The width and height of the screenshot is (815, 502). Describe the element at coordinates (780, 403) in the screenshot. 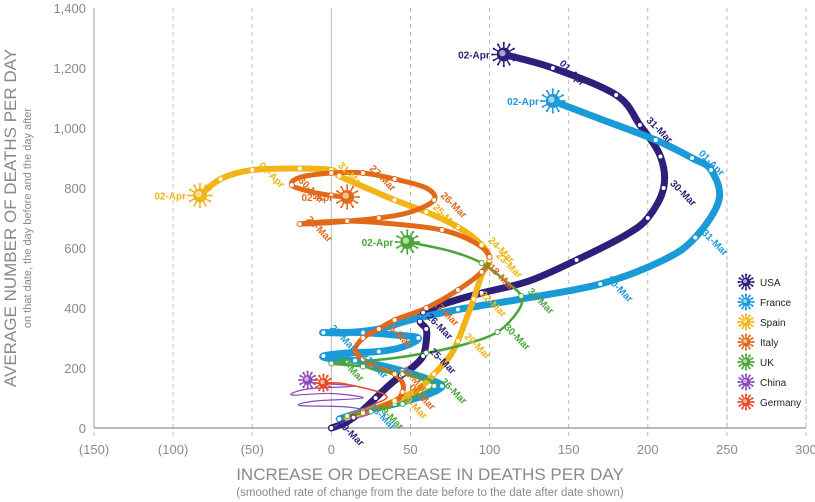

I see `legend-label: Germany` at that location.